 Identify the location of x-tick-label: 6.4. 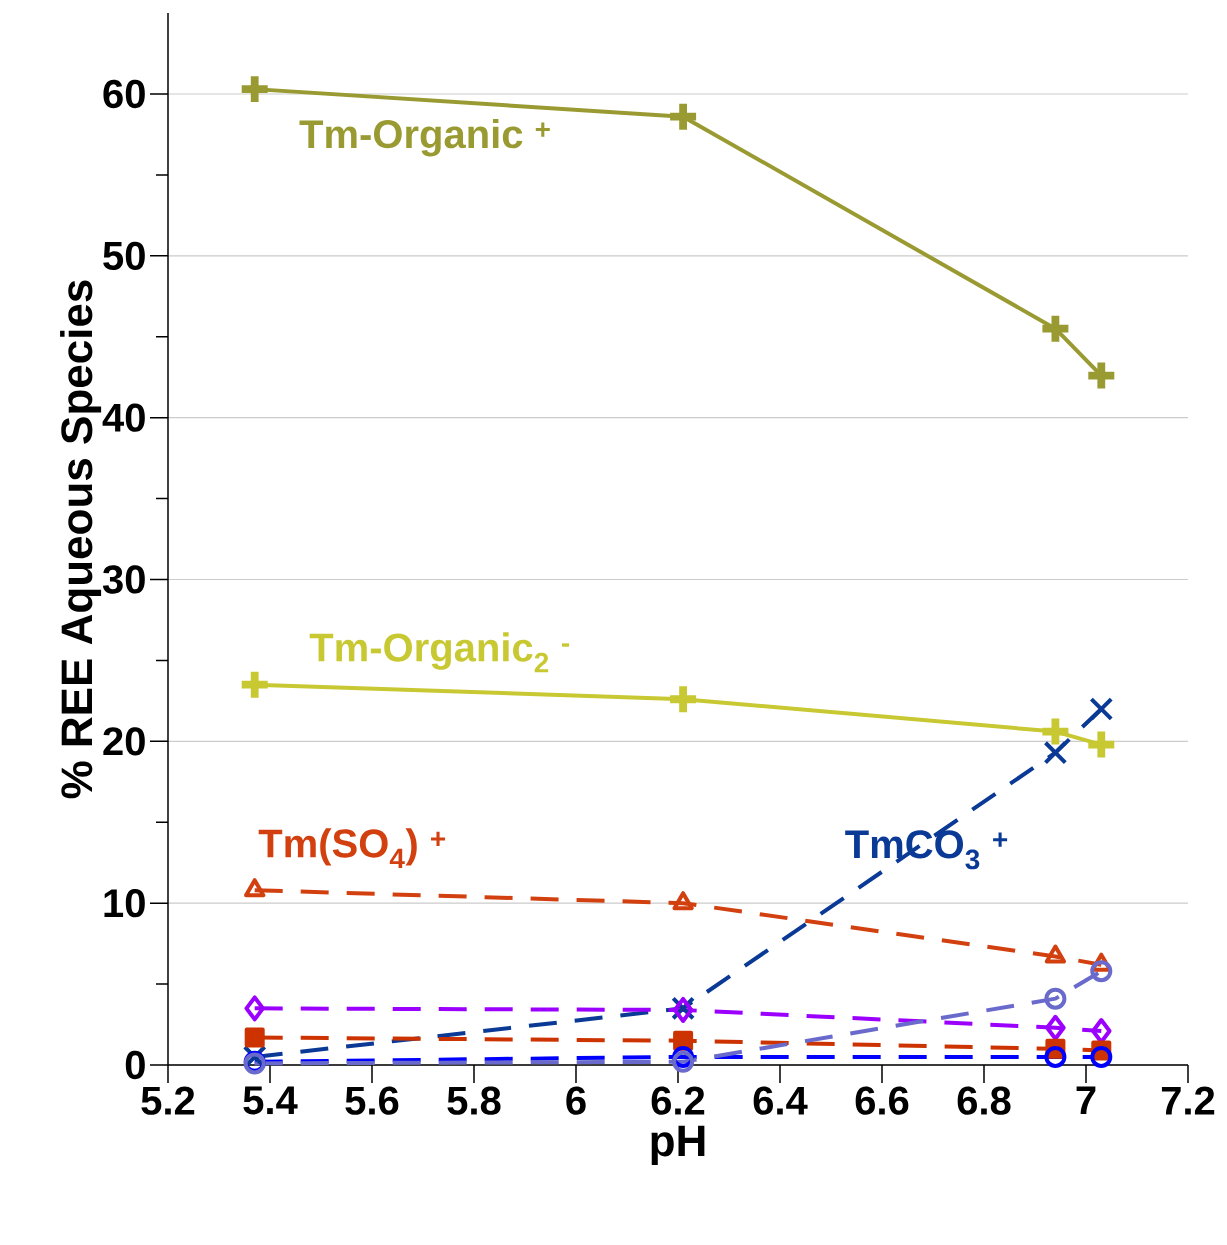
(780, 1100).